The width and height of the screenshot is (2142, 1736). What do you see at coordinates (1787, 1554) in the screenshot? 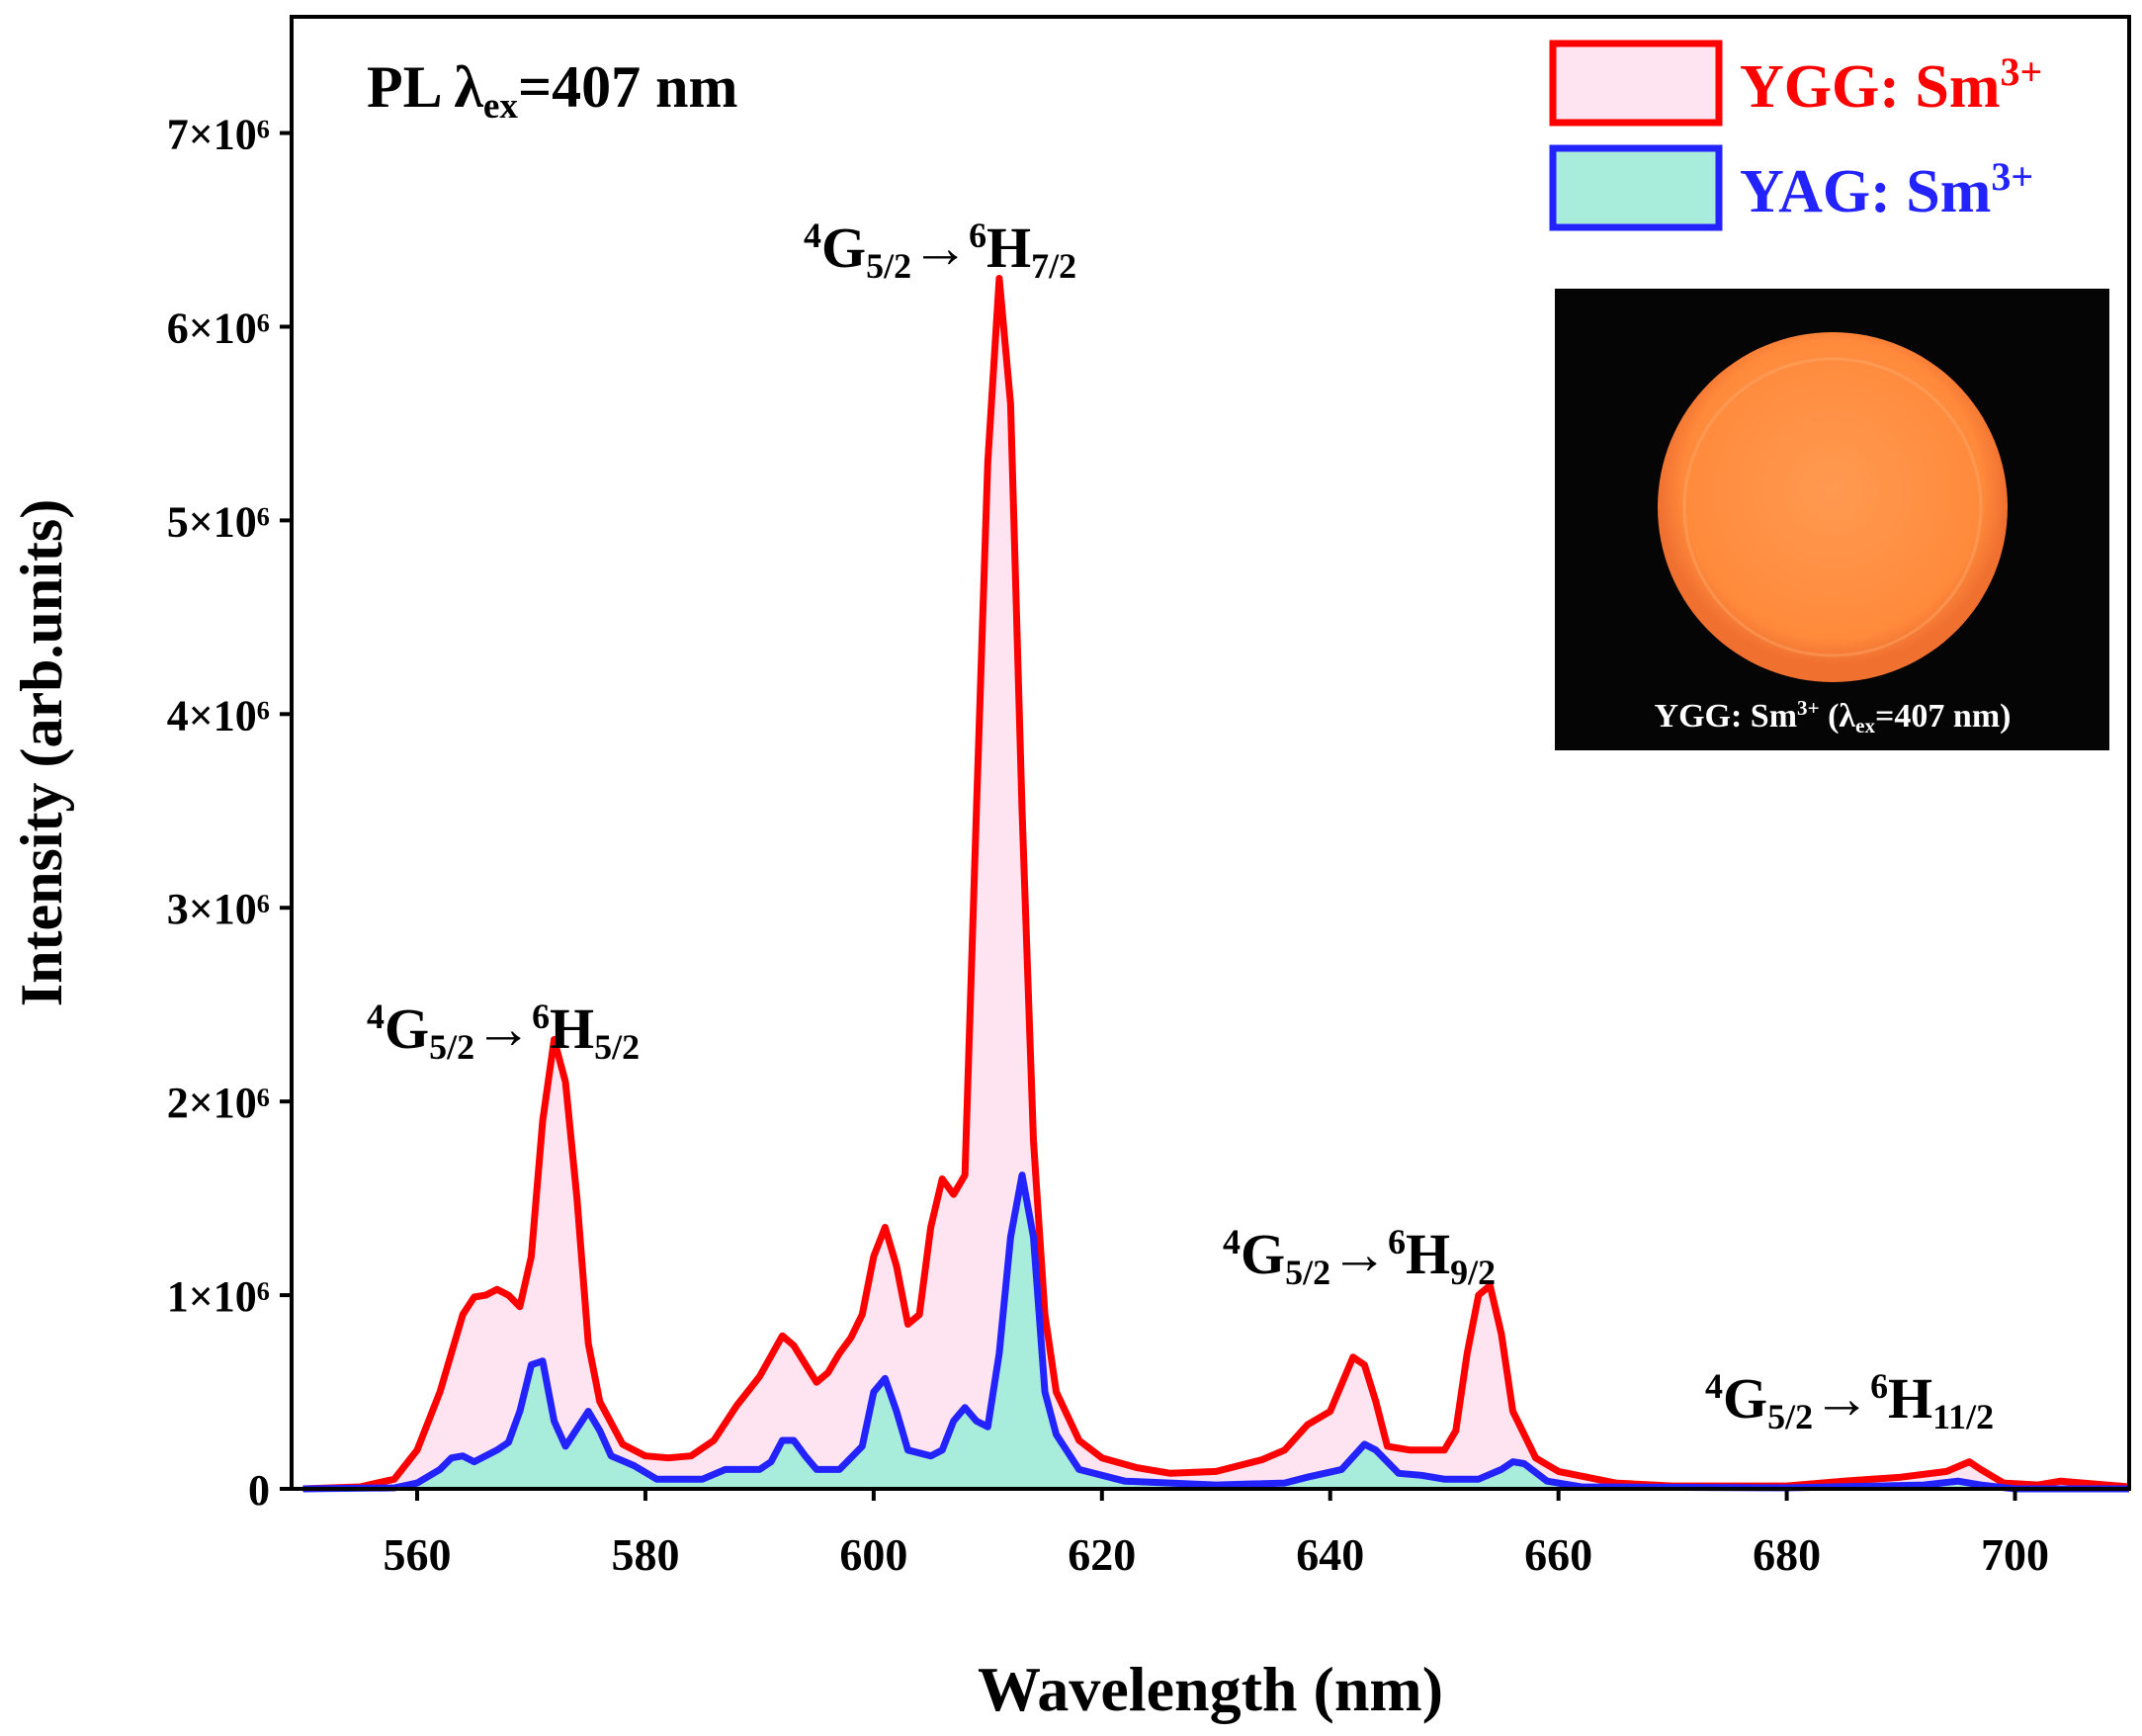
I see `x-tick-label: 680` at bounding box center [1787, 1554].